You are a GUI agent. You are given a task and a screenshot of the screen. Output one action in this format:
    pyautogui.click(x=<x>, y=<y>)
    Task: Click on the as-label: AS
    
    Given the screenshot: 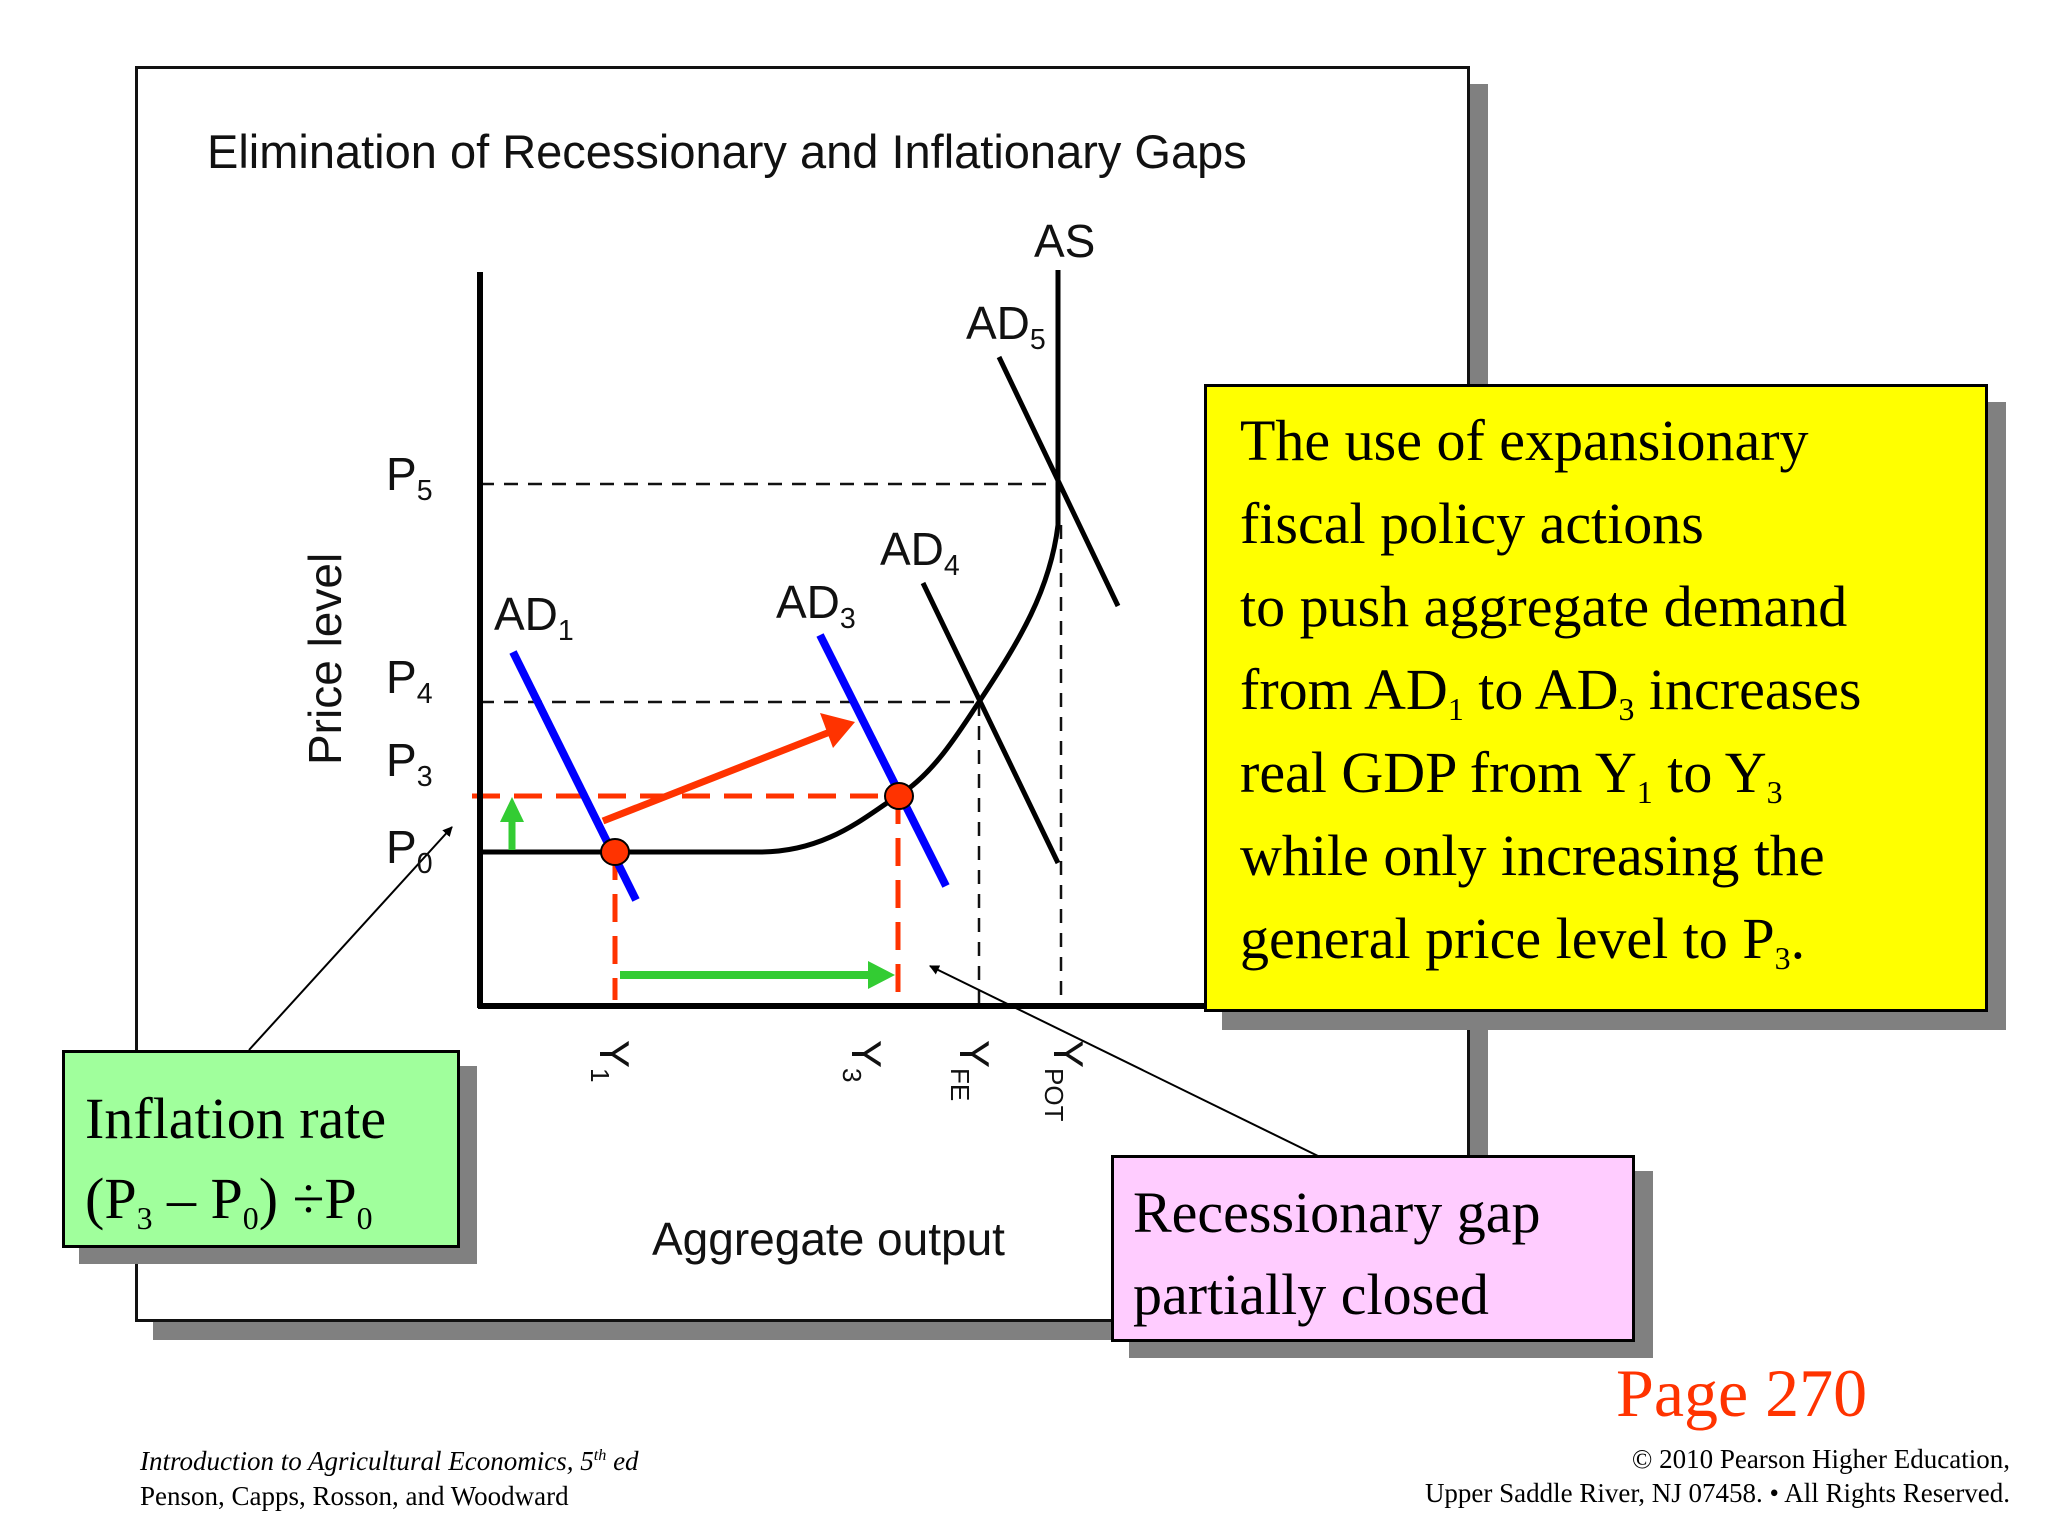 What is the action you would take?
    pyautogui.click(x=1065, y=241)
    